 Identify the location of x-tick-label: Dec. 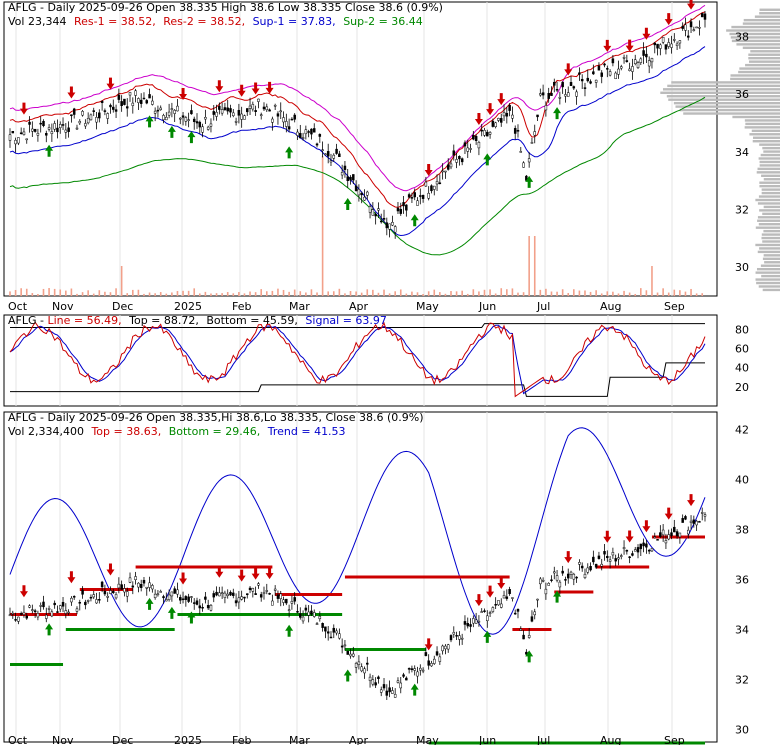
(122, 306).